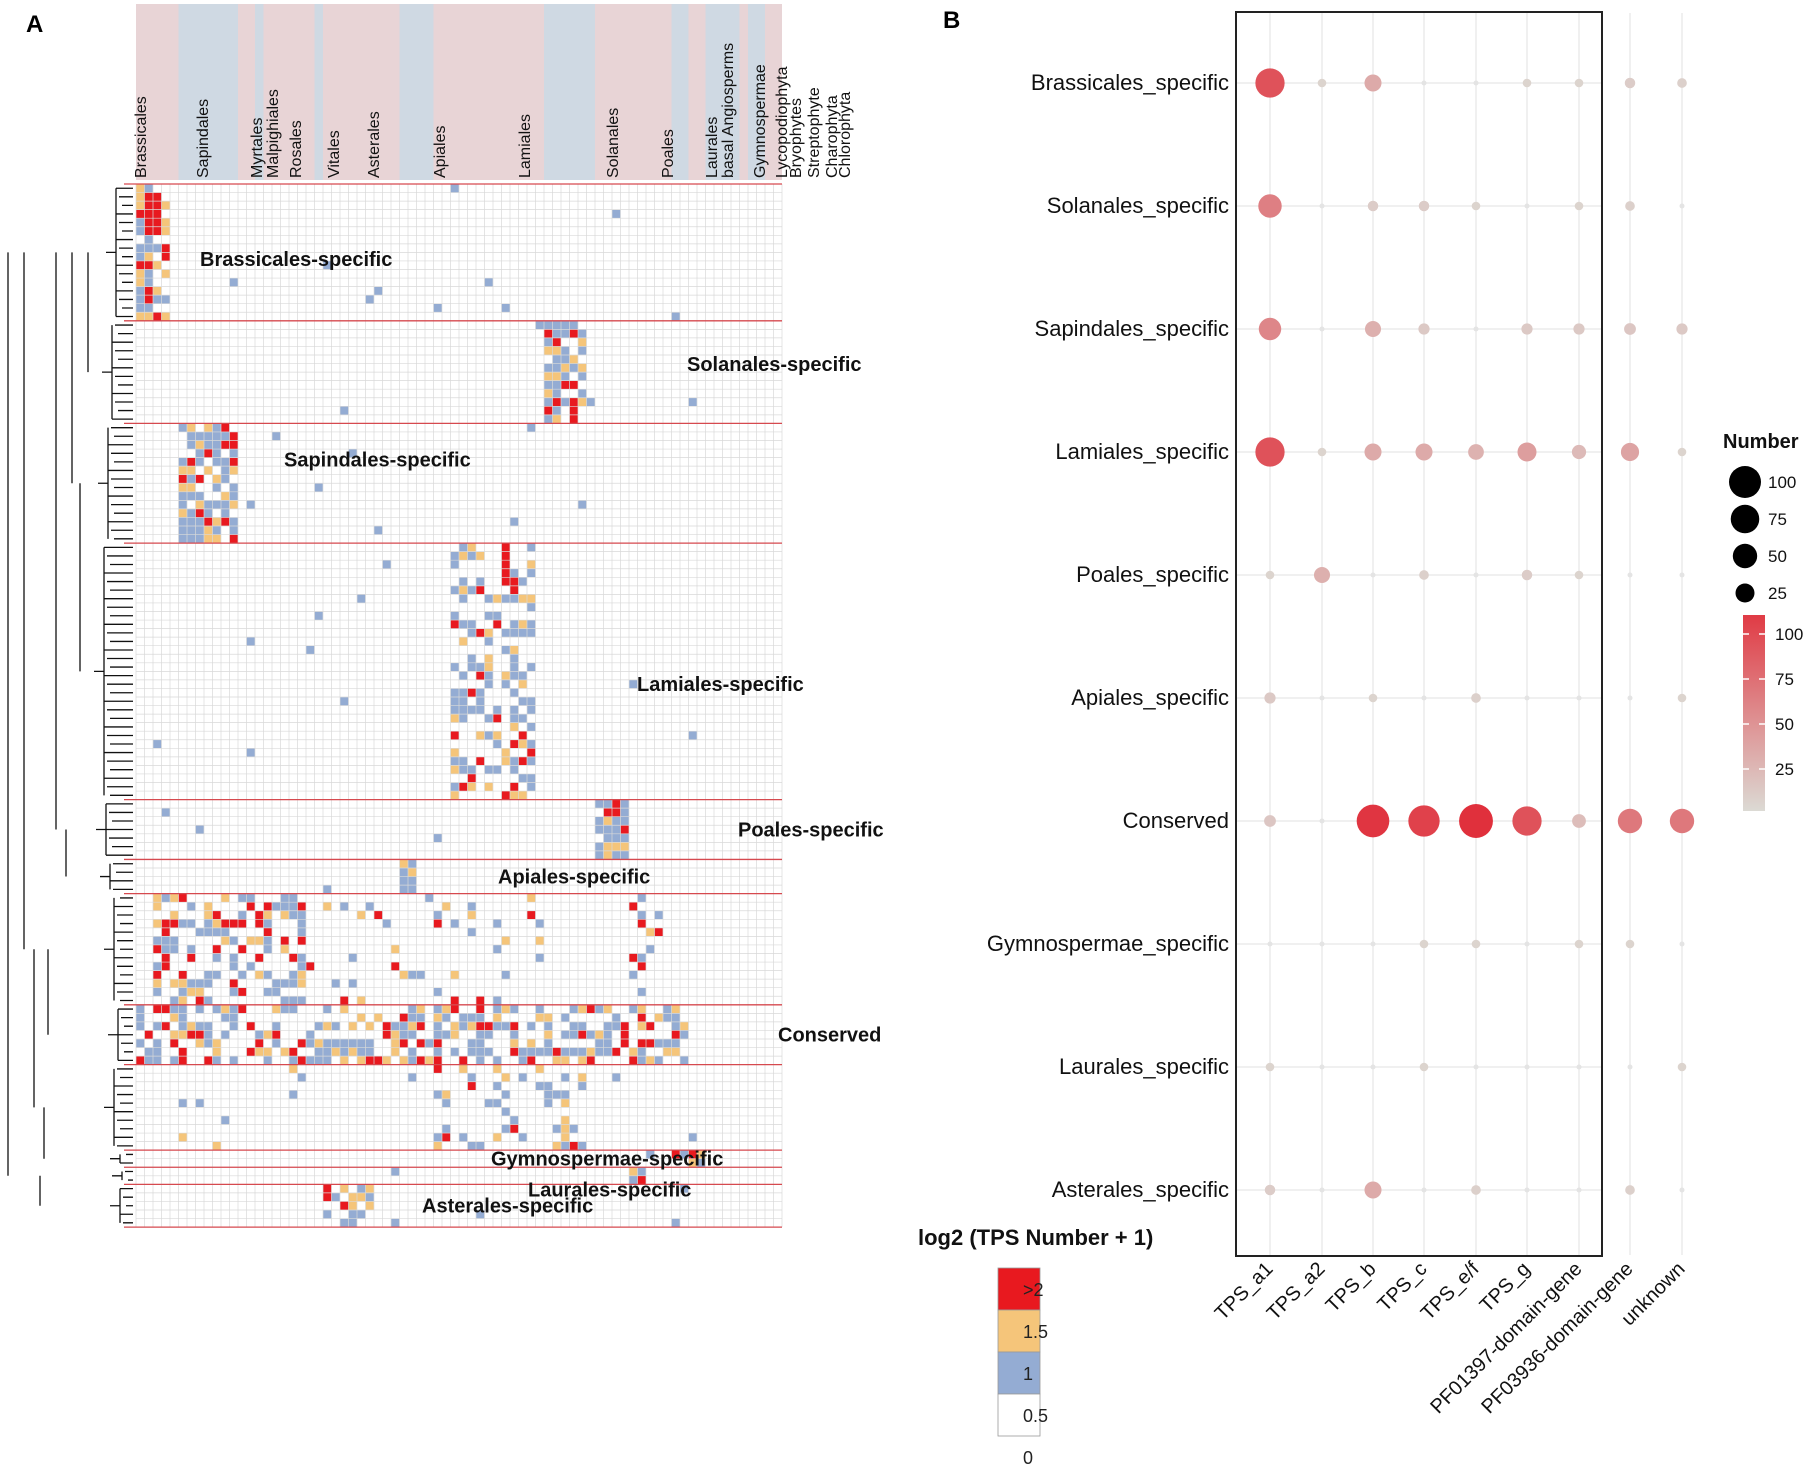 Image resolution: width=1819 pixels, height=1476 pixels. What do you see at coordinates (1745, 519) in the screenshot?
I see `size-legend-dot` at bounding box center [1745, 519].